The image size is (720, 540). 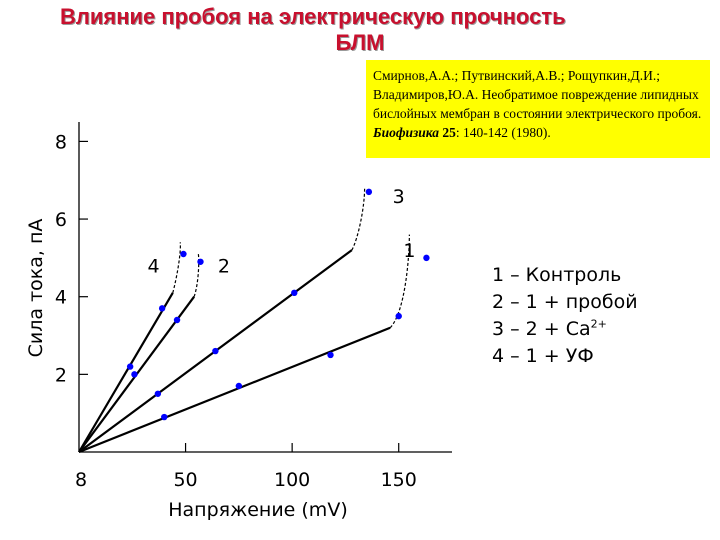 What do you see at coordinates (154, 267) in the screenshot?
I see `series-label-4: 4` at bounding box center [154, 267].